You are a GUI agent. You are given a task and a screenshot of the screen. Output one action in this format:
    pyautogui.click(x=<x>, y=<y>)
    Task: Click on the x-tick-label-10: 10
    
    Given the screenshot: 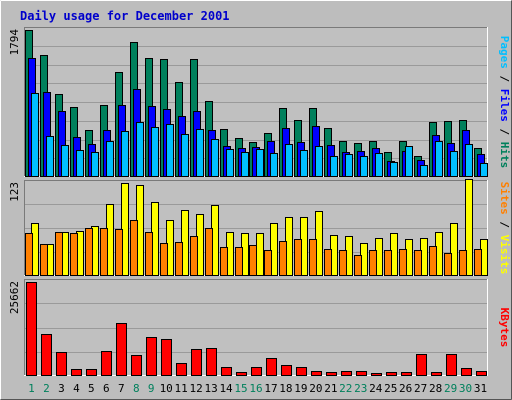 What is the action you would take?
    pyautogui.click(x=166, y=388)
    